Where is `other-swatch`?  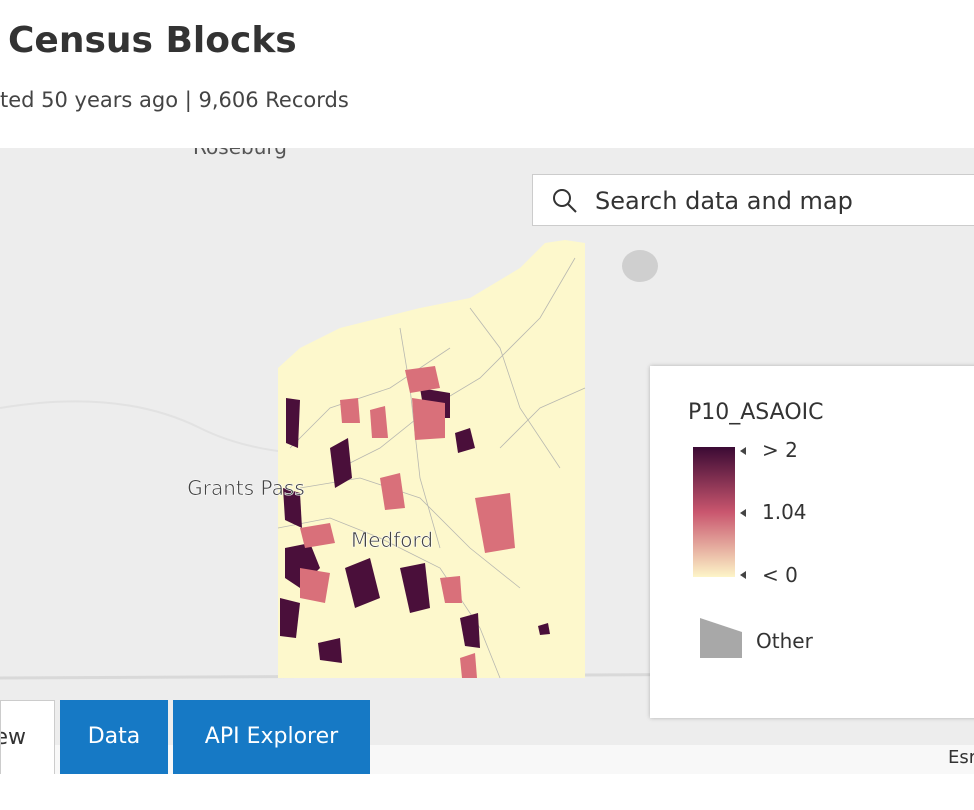
other-swatch is located at coordinates (721, 638).